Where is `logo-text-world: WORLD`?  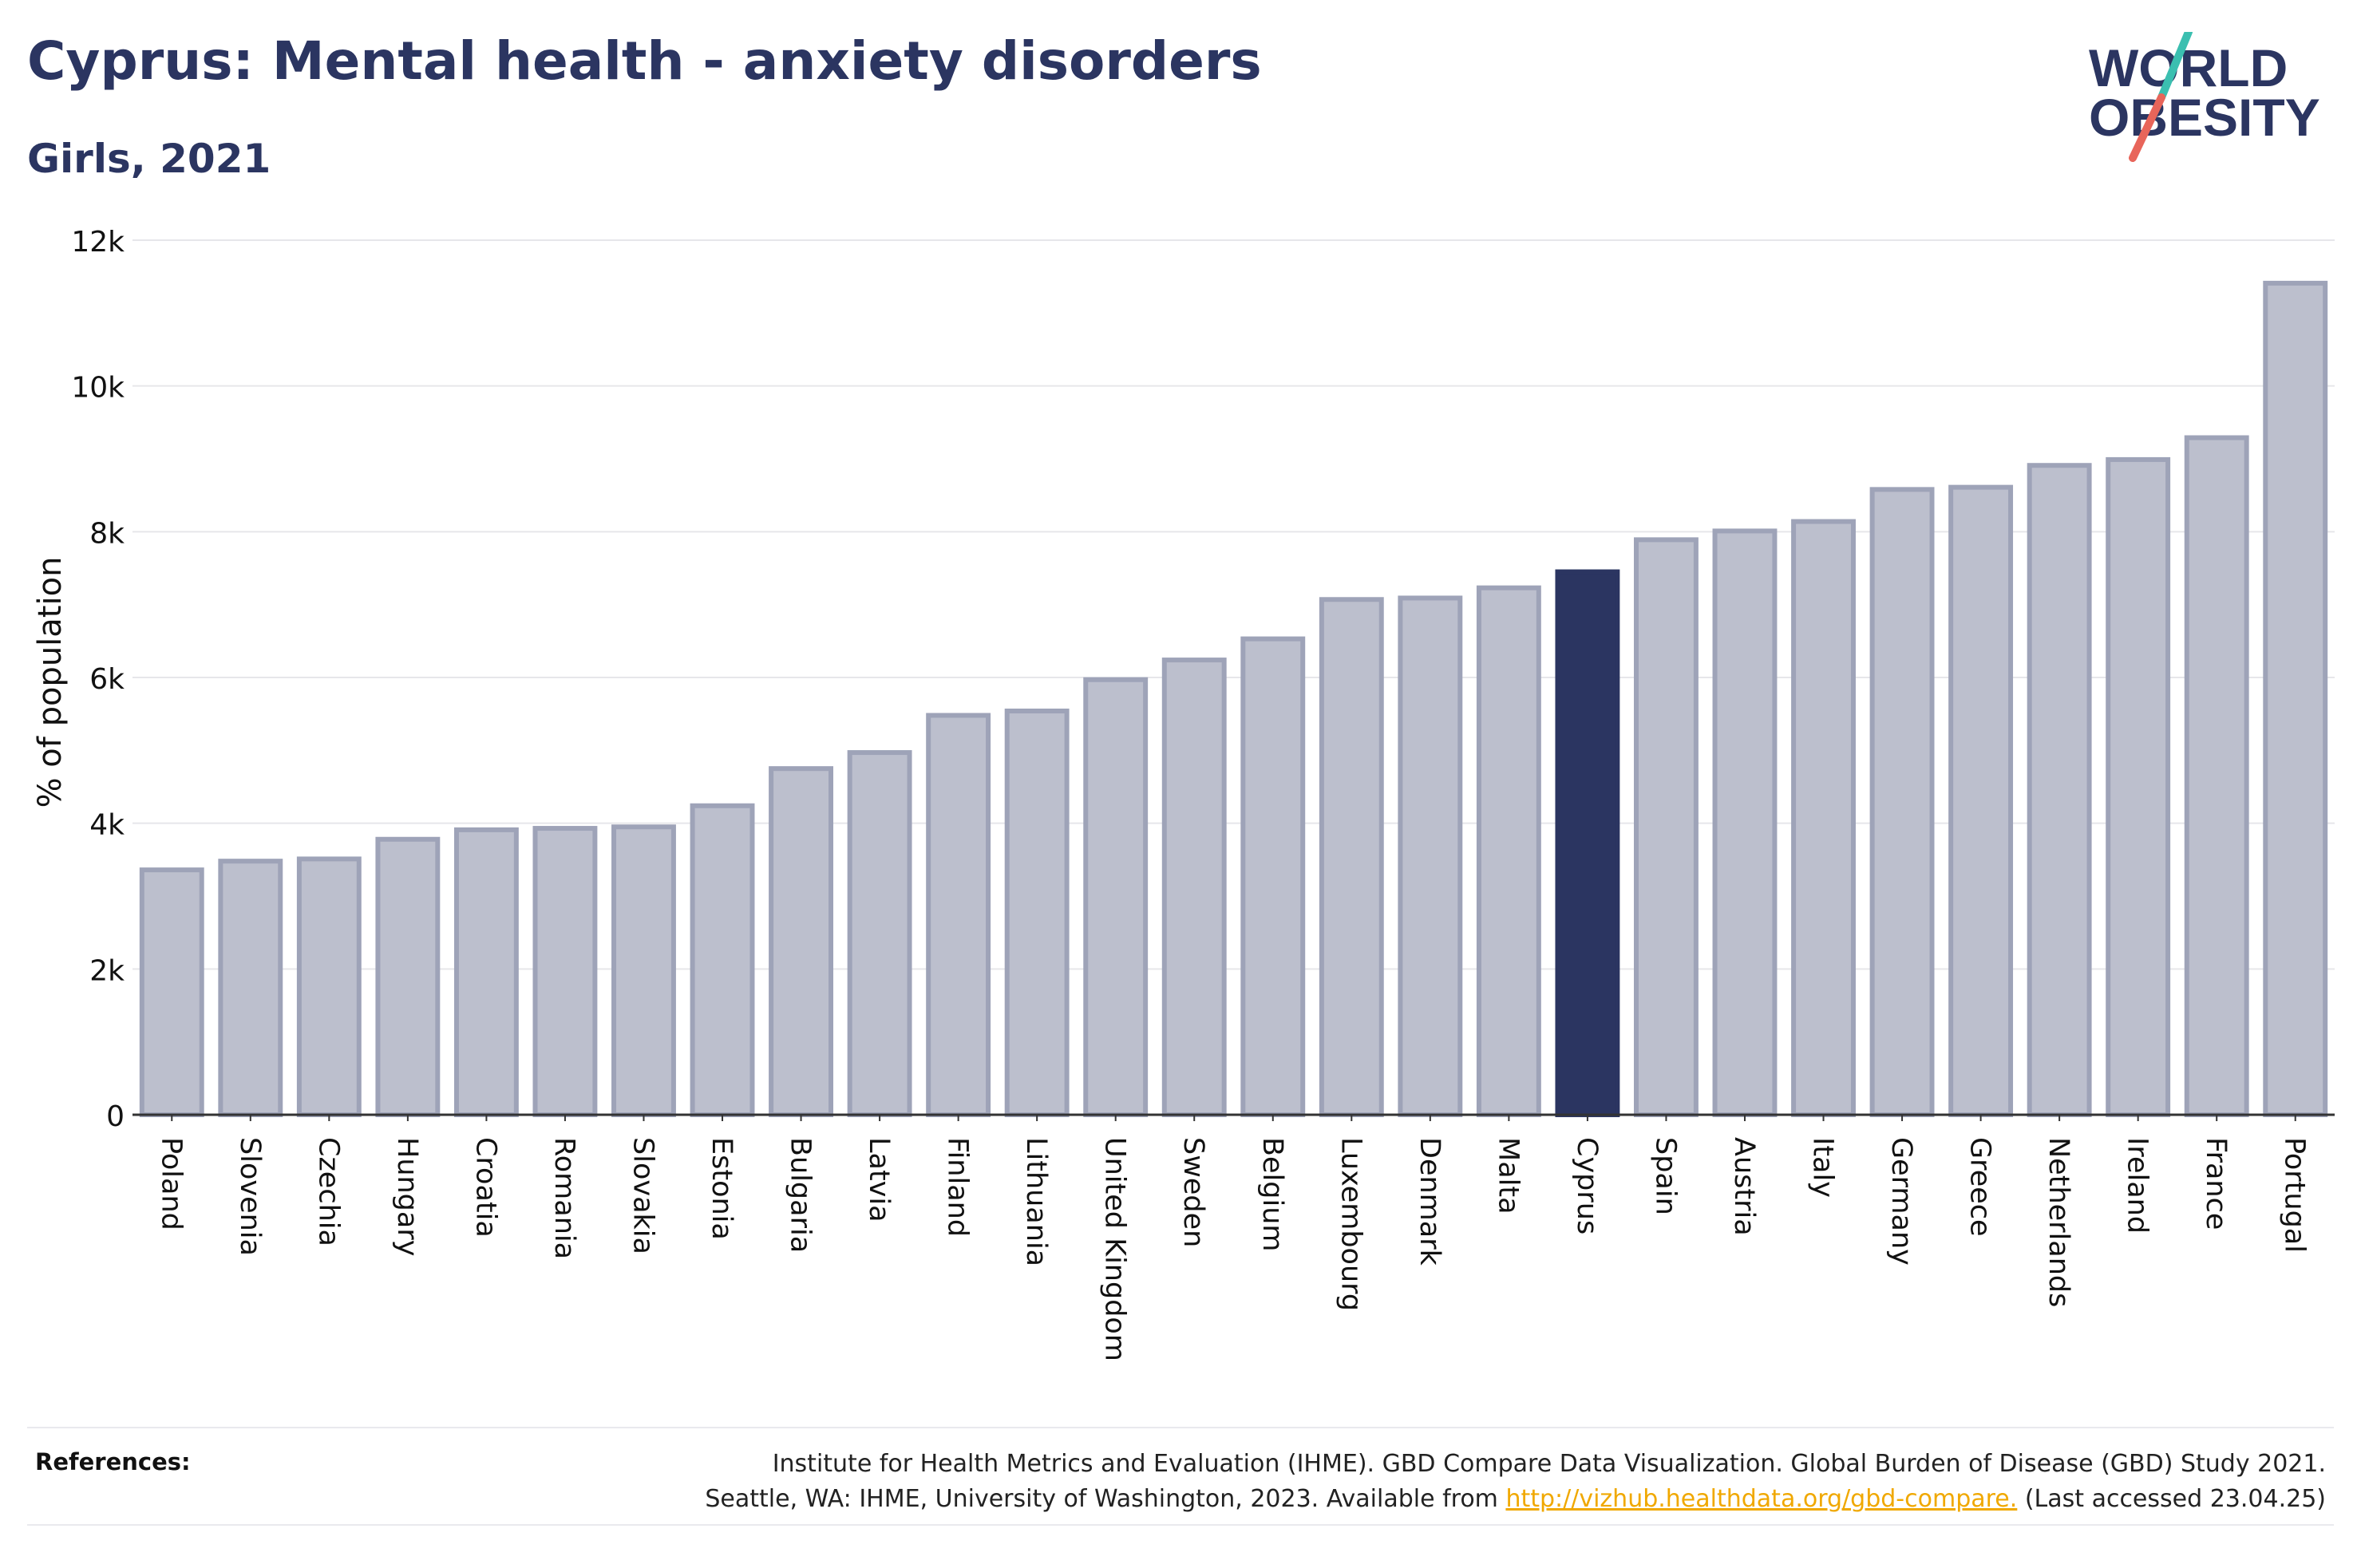 logo-text-world: WORLD is located at coordinates (2188, 67).